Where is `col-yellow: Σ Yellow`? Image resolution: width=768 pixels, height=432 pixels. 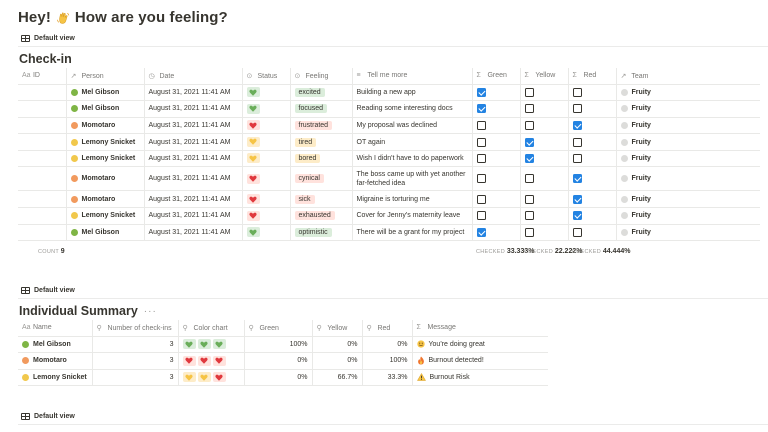 col-yellow: Σ Yellow is located at coordinates (544, 76).